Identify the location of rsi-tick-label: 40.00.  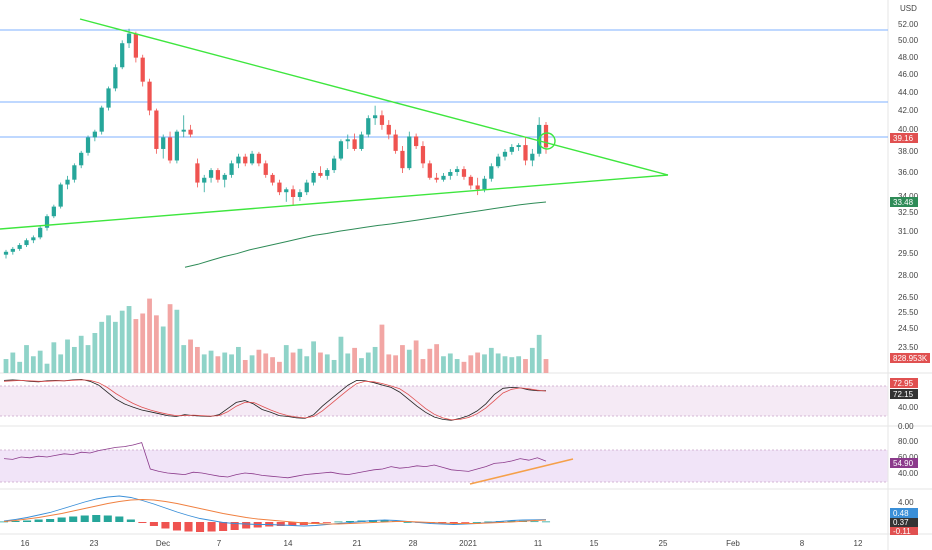
(908, 473).